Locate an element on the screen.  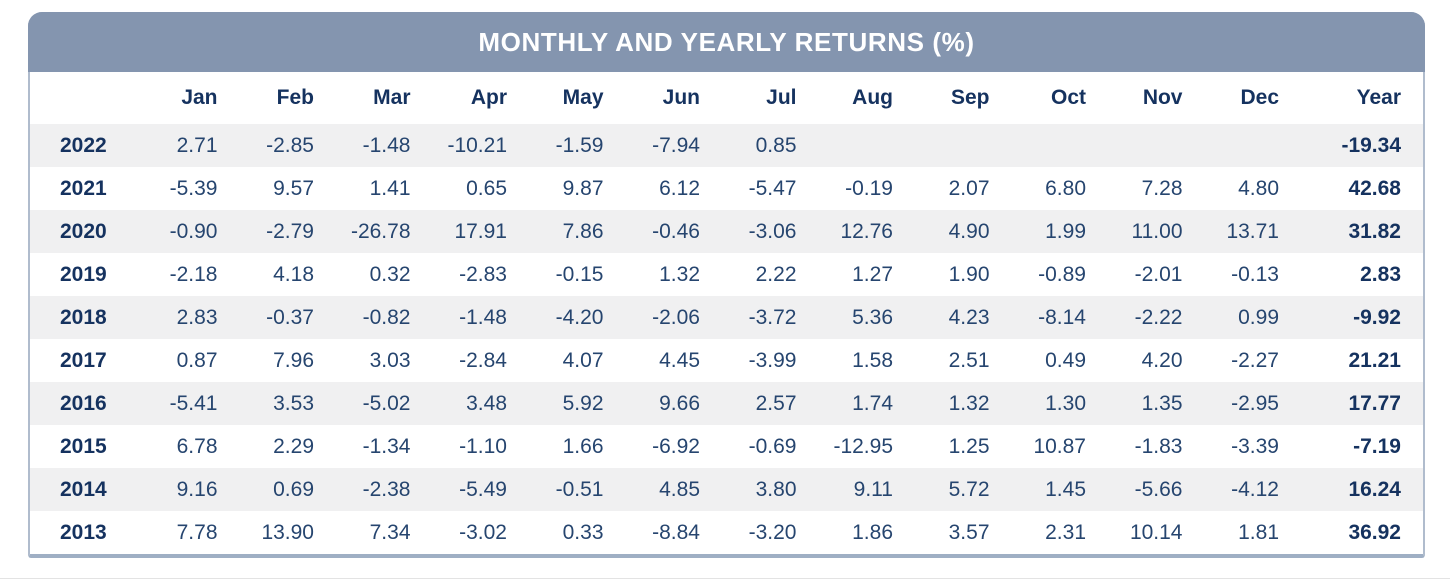
col-header-mar: Mar is located at coordinates (392, 97).